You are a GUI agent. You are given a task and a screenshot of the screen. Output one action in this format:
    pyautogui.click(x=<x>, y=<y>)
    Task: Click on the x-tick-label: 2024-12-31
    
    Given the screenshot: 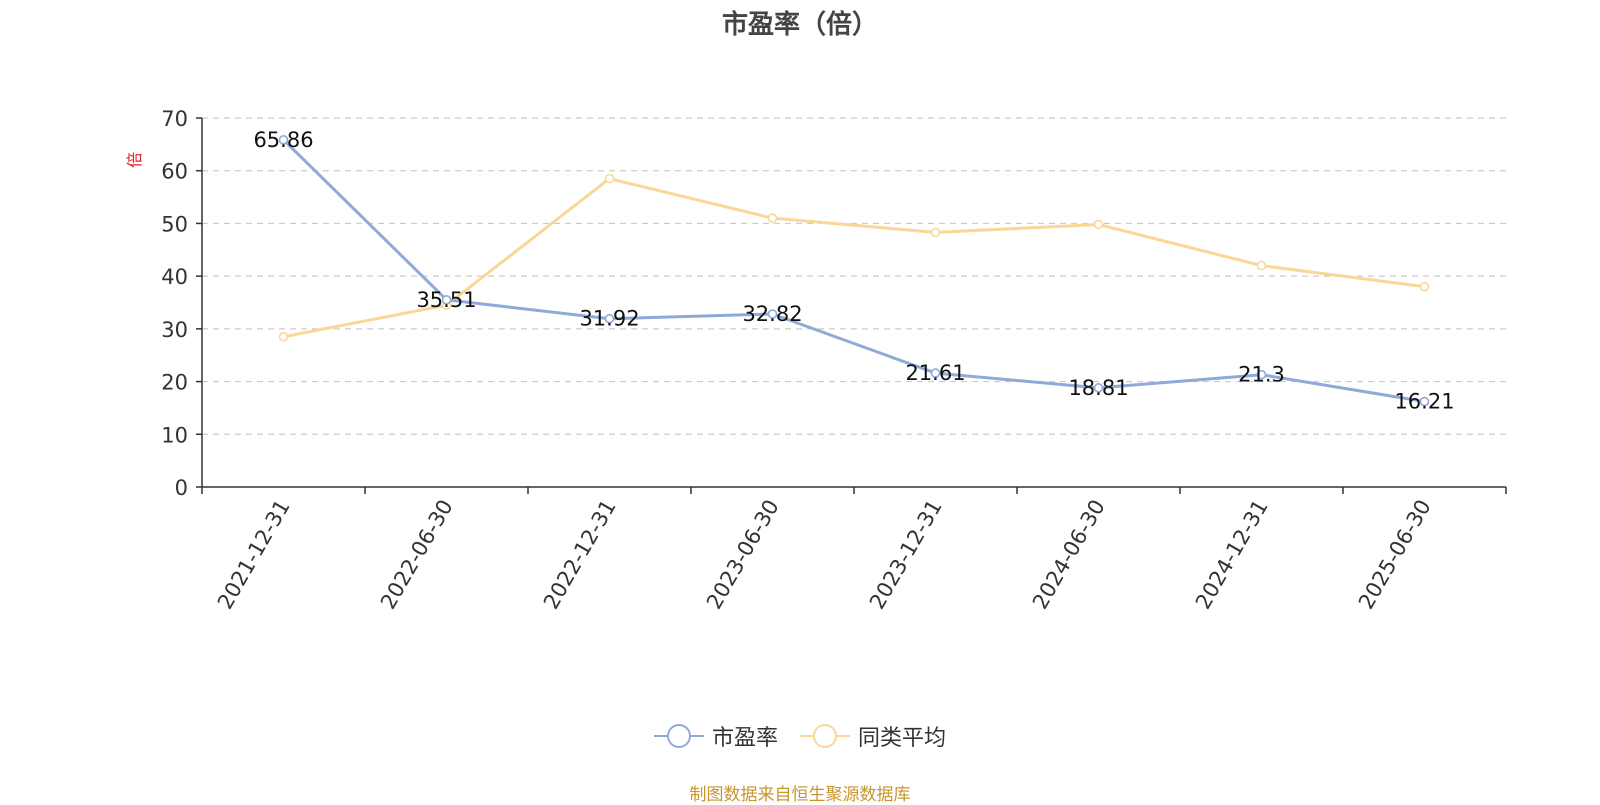 What is the action you would take?
    pyautogui.click(x=1232, y=555)
    